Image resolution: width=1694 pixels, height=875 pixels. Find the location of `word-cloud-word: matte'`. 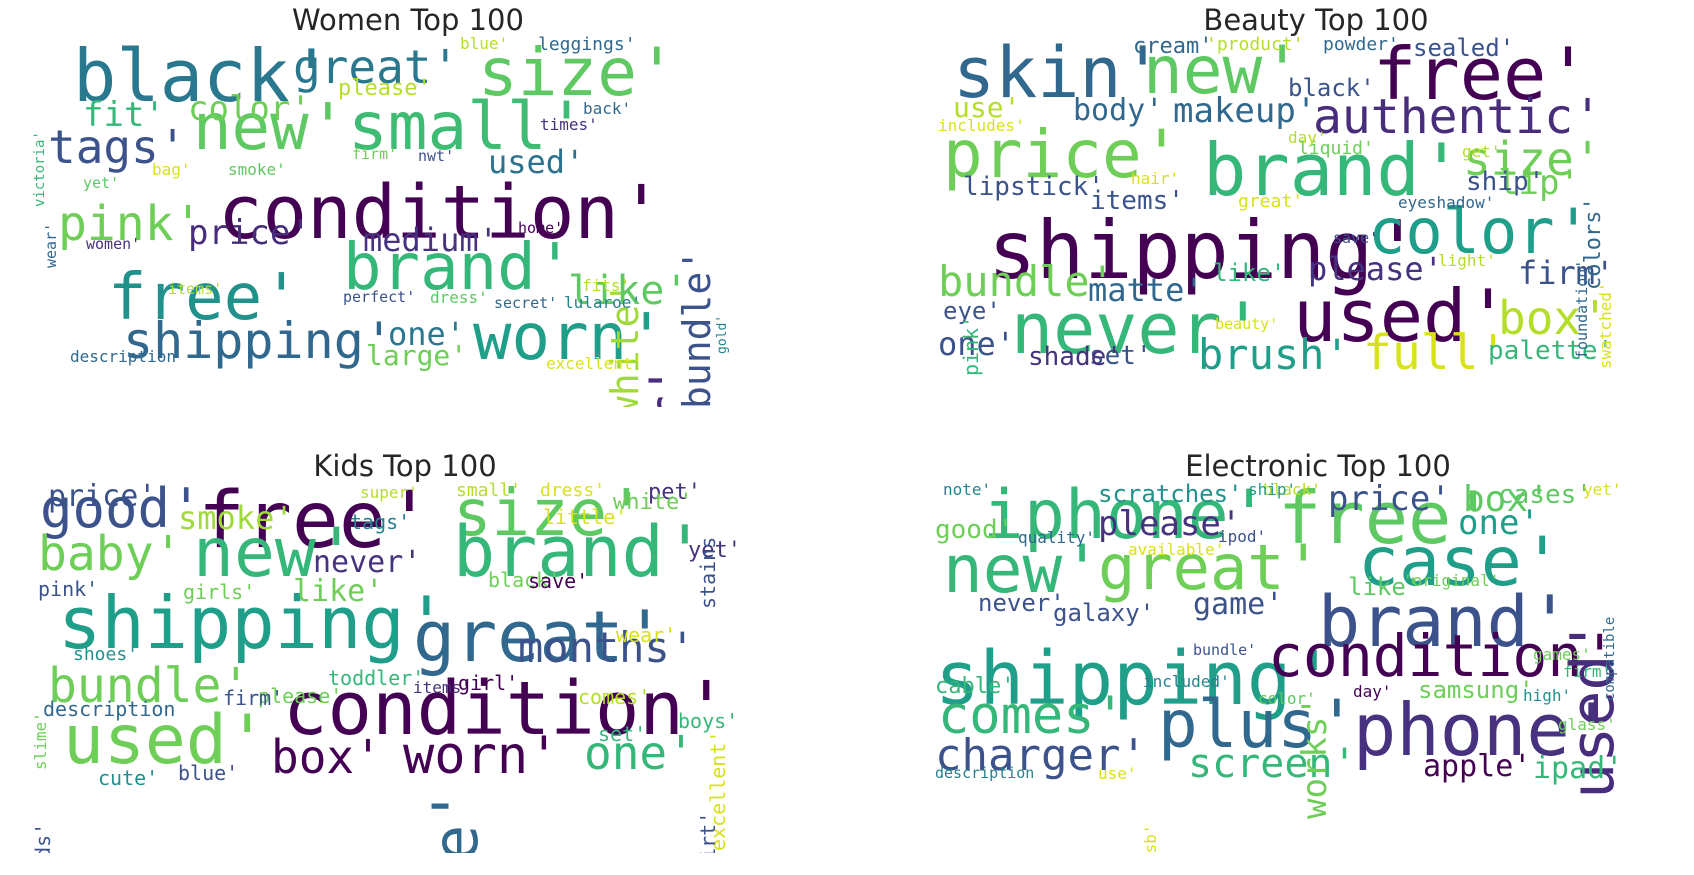

word-cloud-word: matte' is located at coordinates (1146, 290).